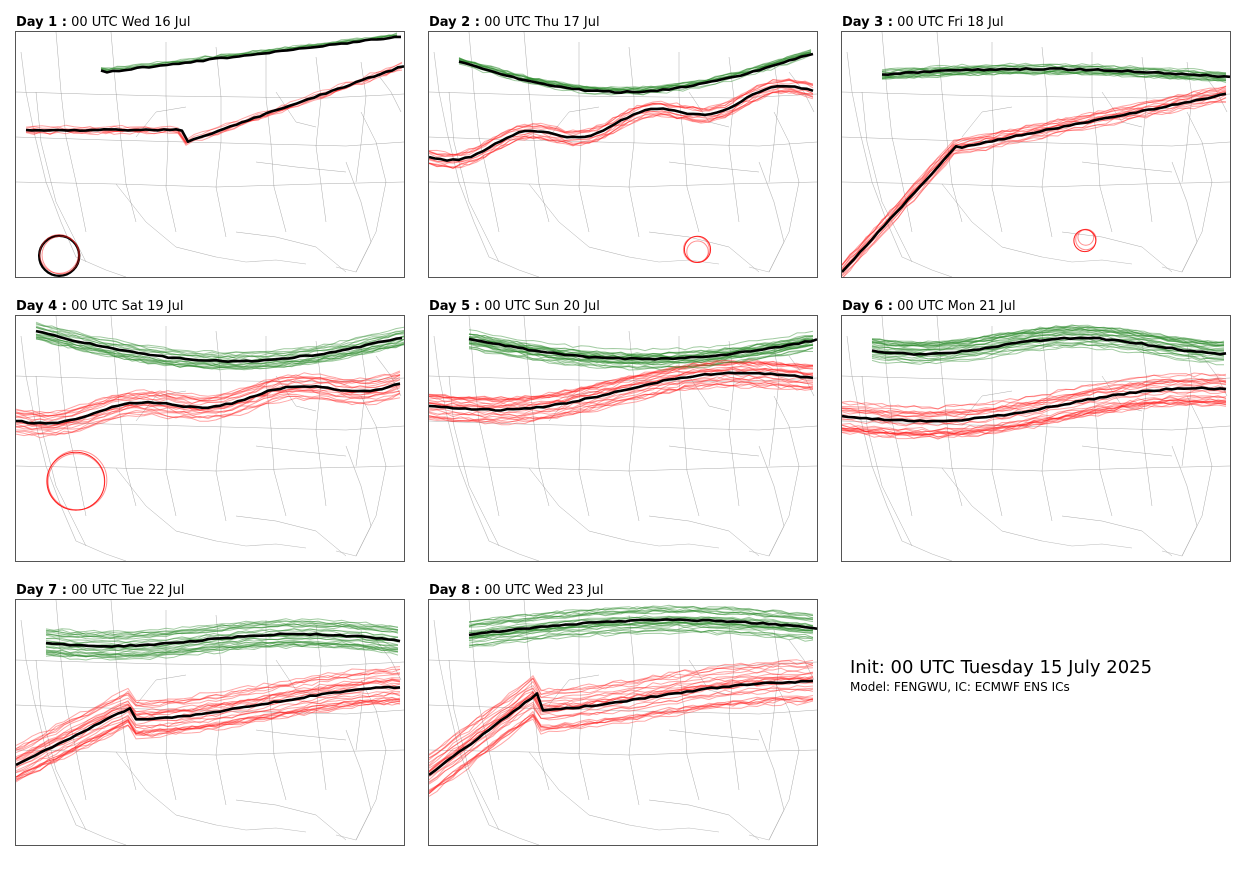 Image resolution: width=1245 pixels, height=872 pixels. I want to click on day-label: Day 1 :, so click(41, 22).